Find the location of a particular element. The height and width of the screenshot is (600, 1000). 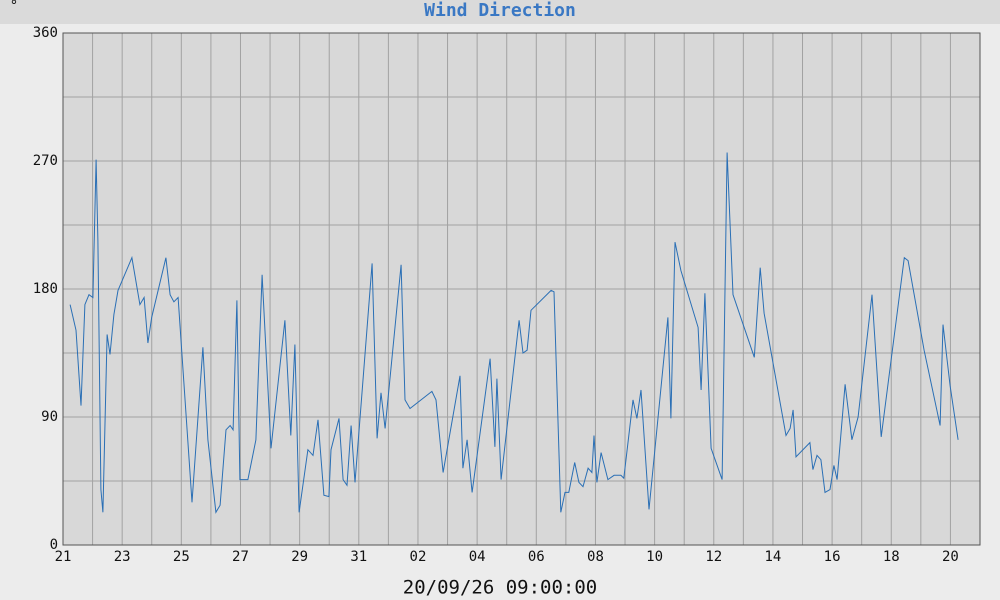

x-tick-label: 27 is located at coordinates (240, 557).